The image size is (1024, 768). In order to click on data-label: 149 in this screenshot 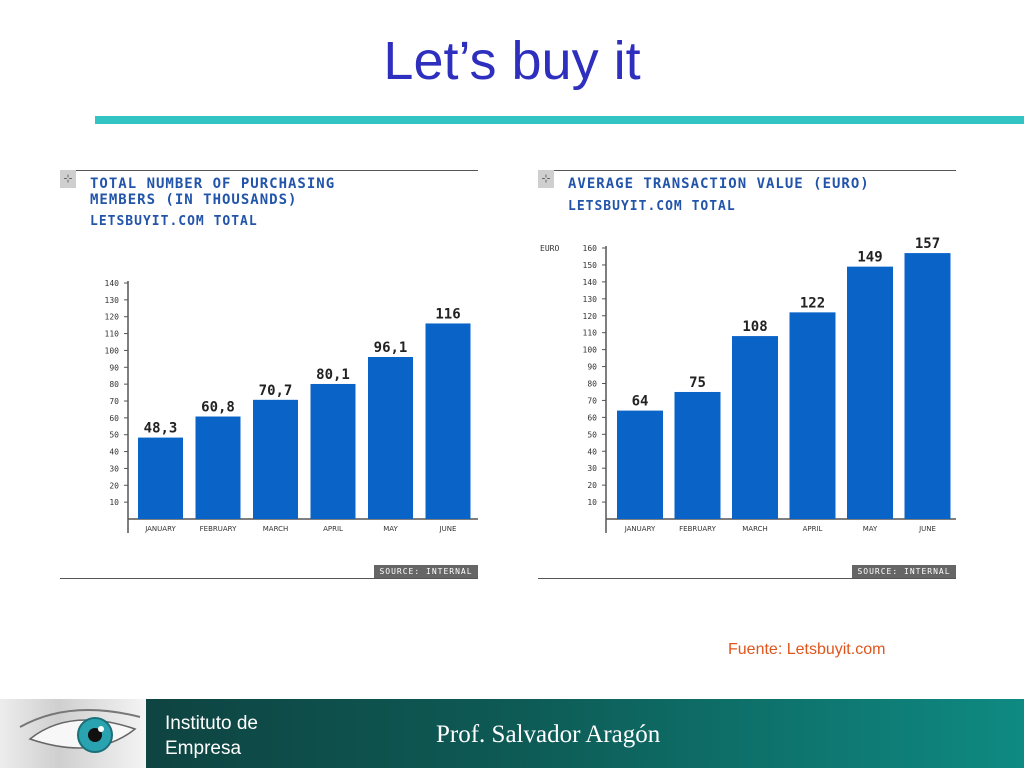, I will do `click(869, 258)`.